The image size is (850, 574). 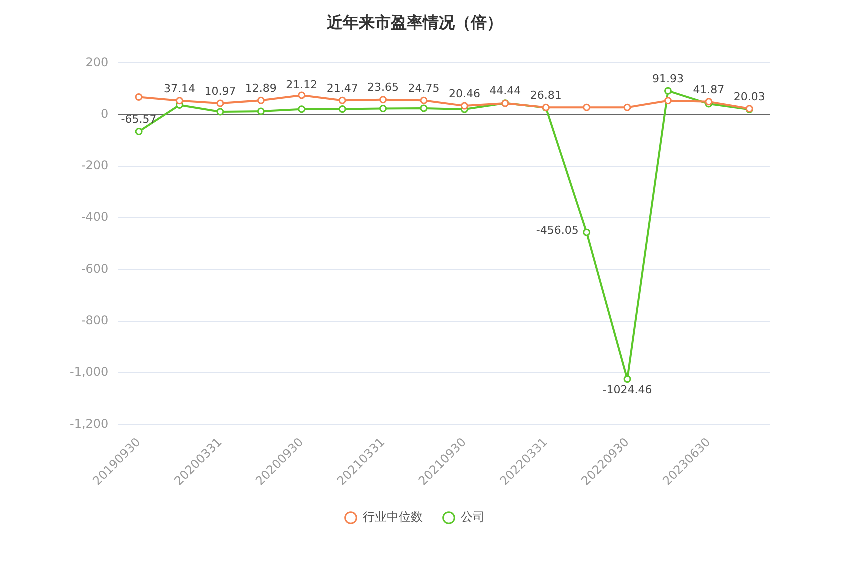 I want to click on legend-label: 行业中位数, so click(x=393, y=517).